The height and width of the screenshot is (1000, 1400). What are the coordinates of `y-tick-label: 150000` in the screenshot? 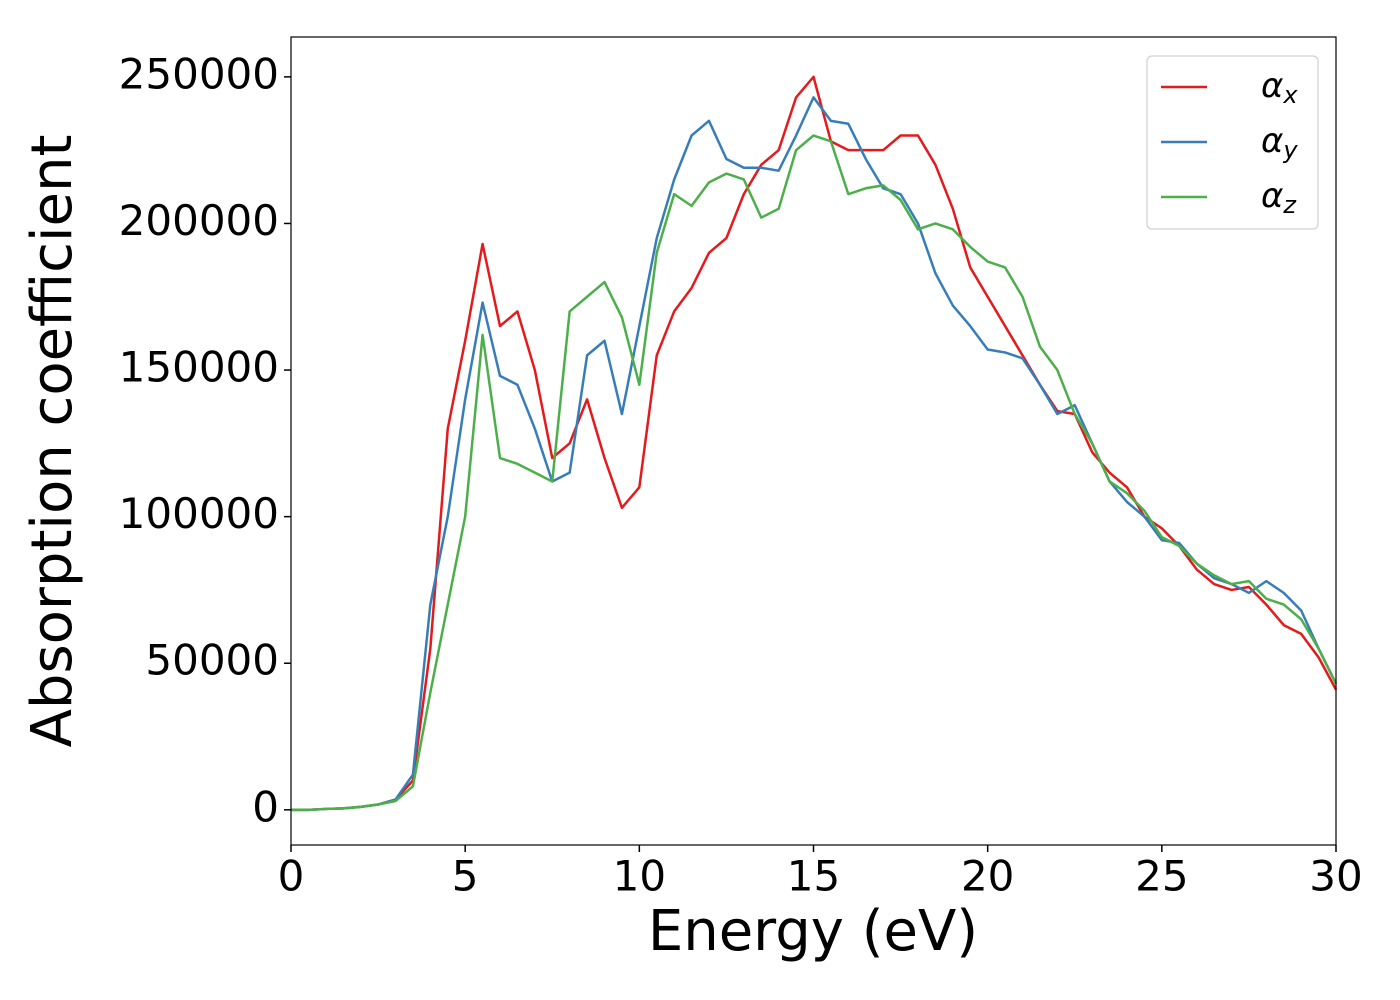 It's located at (199, 367).